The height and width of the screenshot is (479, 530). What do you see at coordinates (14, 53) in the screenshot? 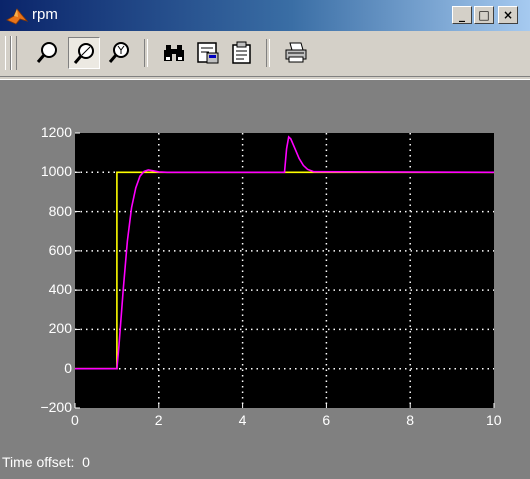
I see `toolbar-grip-inner` at bounding box center [14, 53].